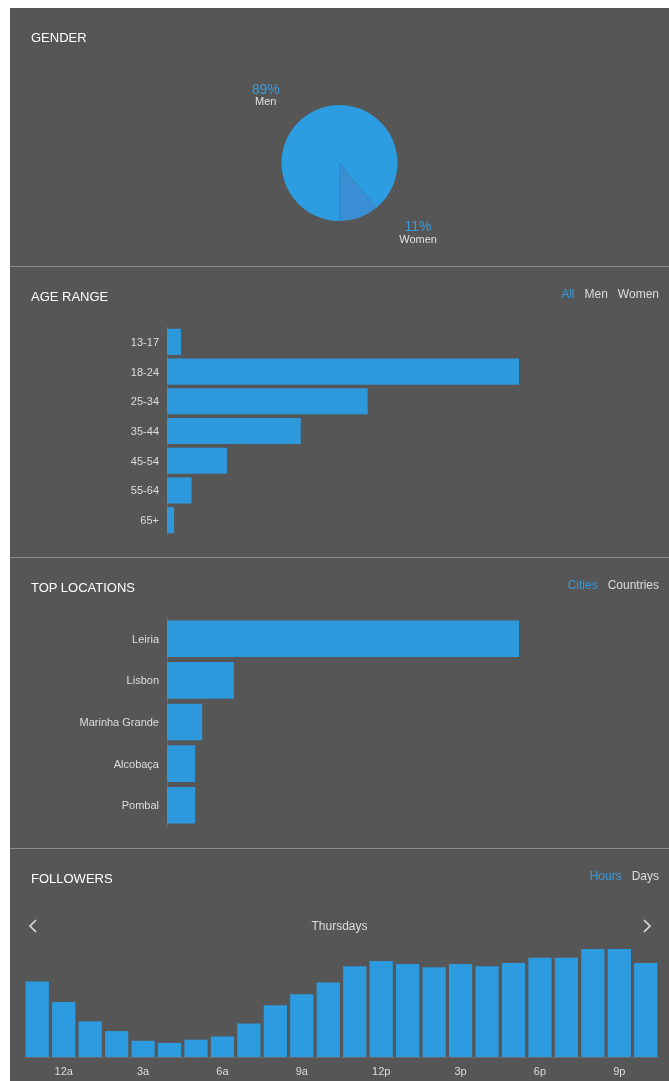 Image resolution: width=669 pixels, height=1081 pixels. I want to click on text: Cities, so click(582, 585).